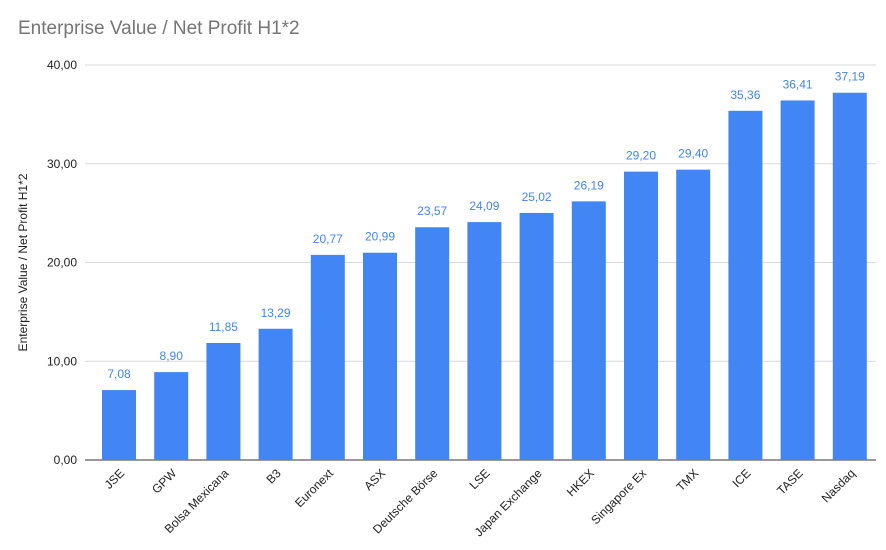 Image resolution: width=886 pixels, height=550 pixels. I want to click on y-tick-label: 40,00, so click(62, 65).